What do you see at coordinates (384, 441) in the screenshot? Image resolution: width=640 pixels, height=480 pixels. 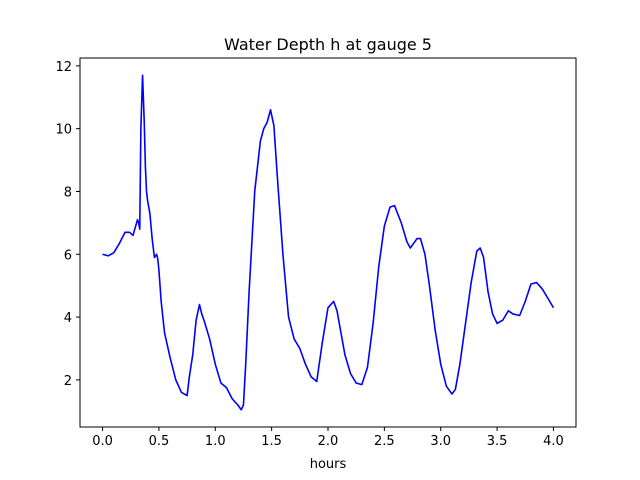 I see `x-tick-label: 2.5` at bounding box center [384, 441].